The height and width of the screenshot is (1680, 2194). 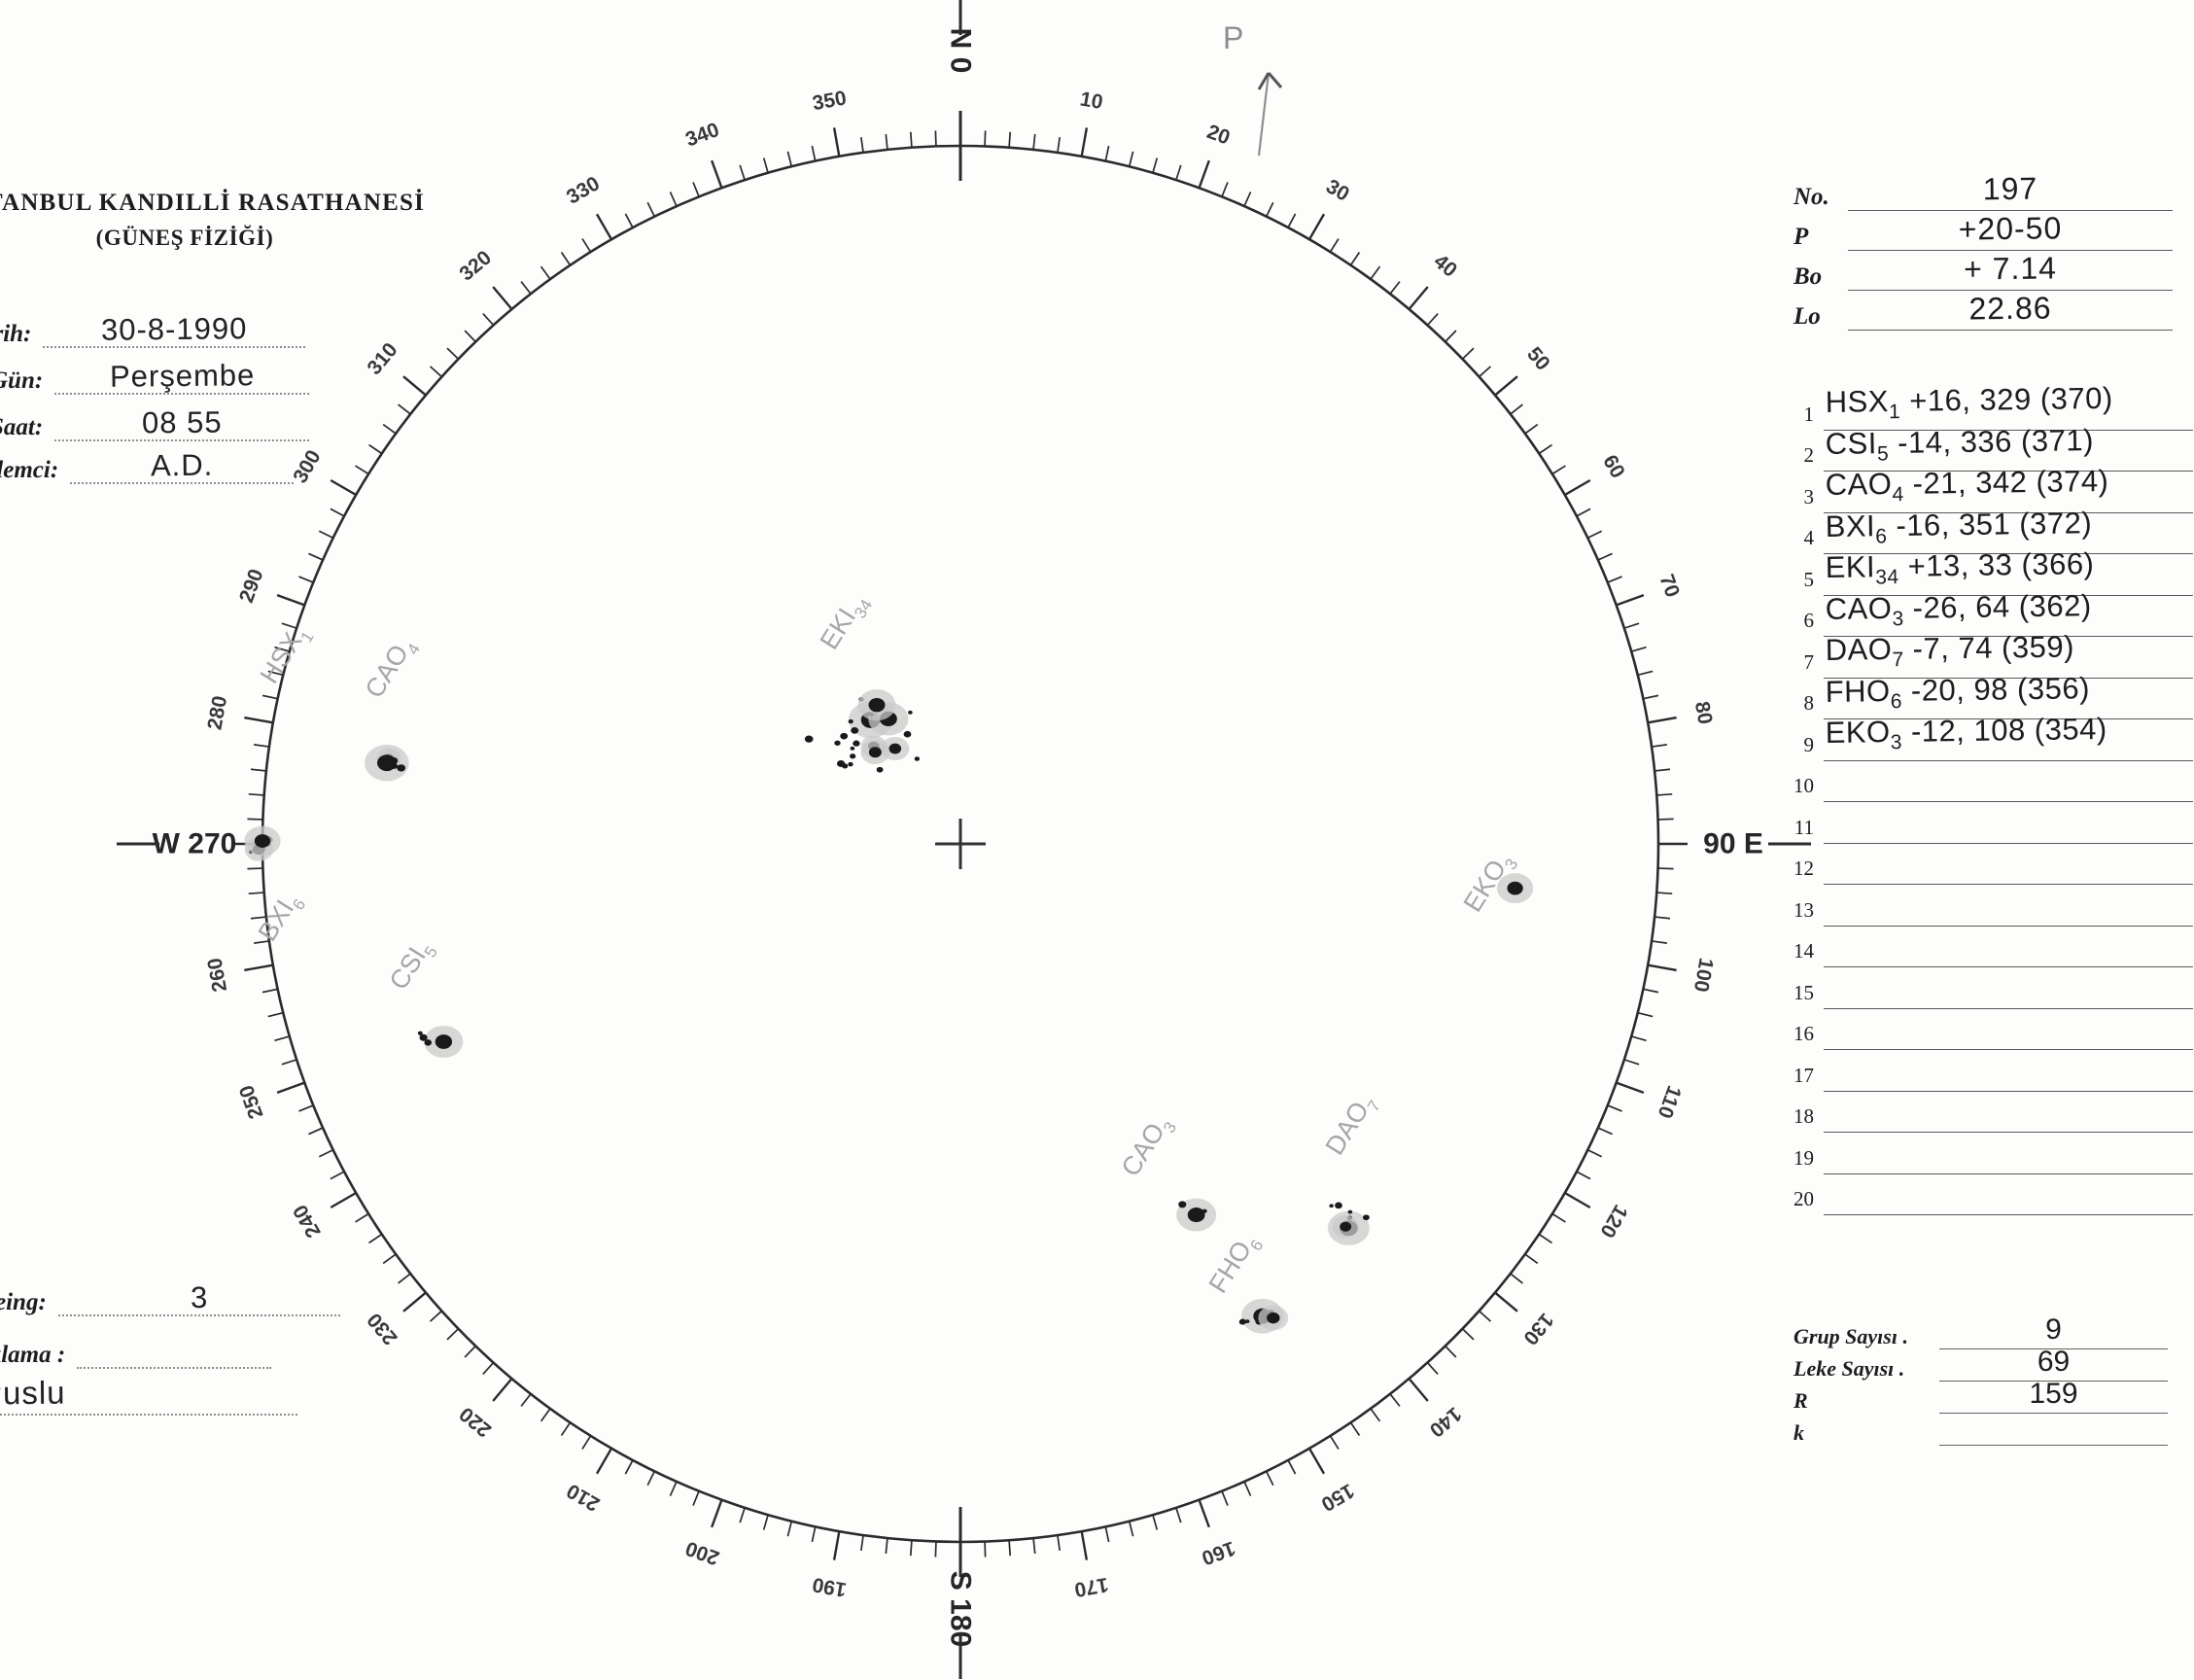 I want to click on field-note-value: Puslu, so click(x=33, y=1393).